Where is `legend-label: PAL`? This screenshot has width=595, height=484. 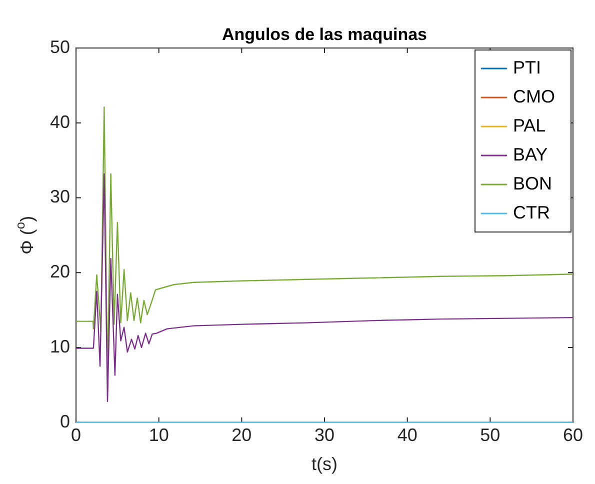
legend-label: PAL is located at coordinates (529, 125).